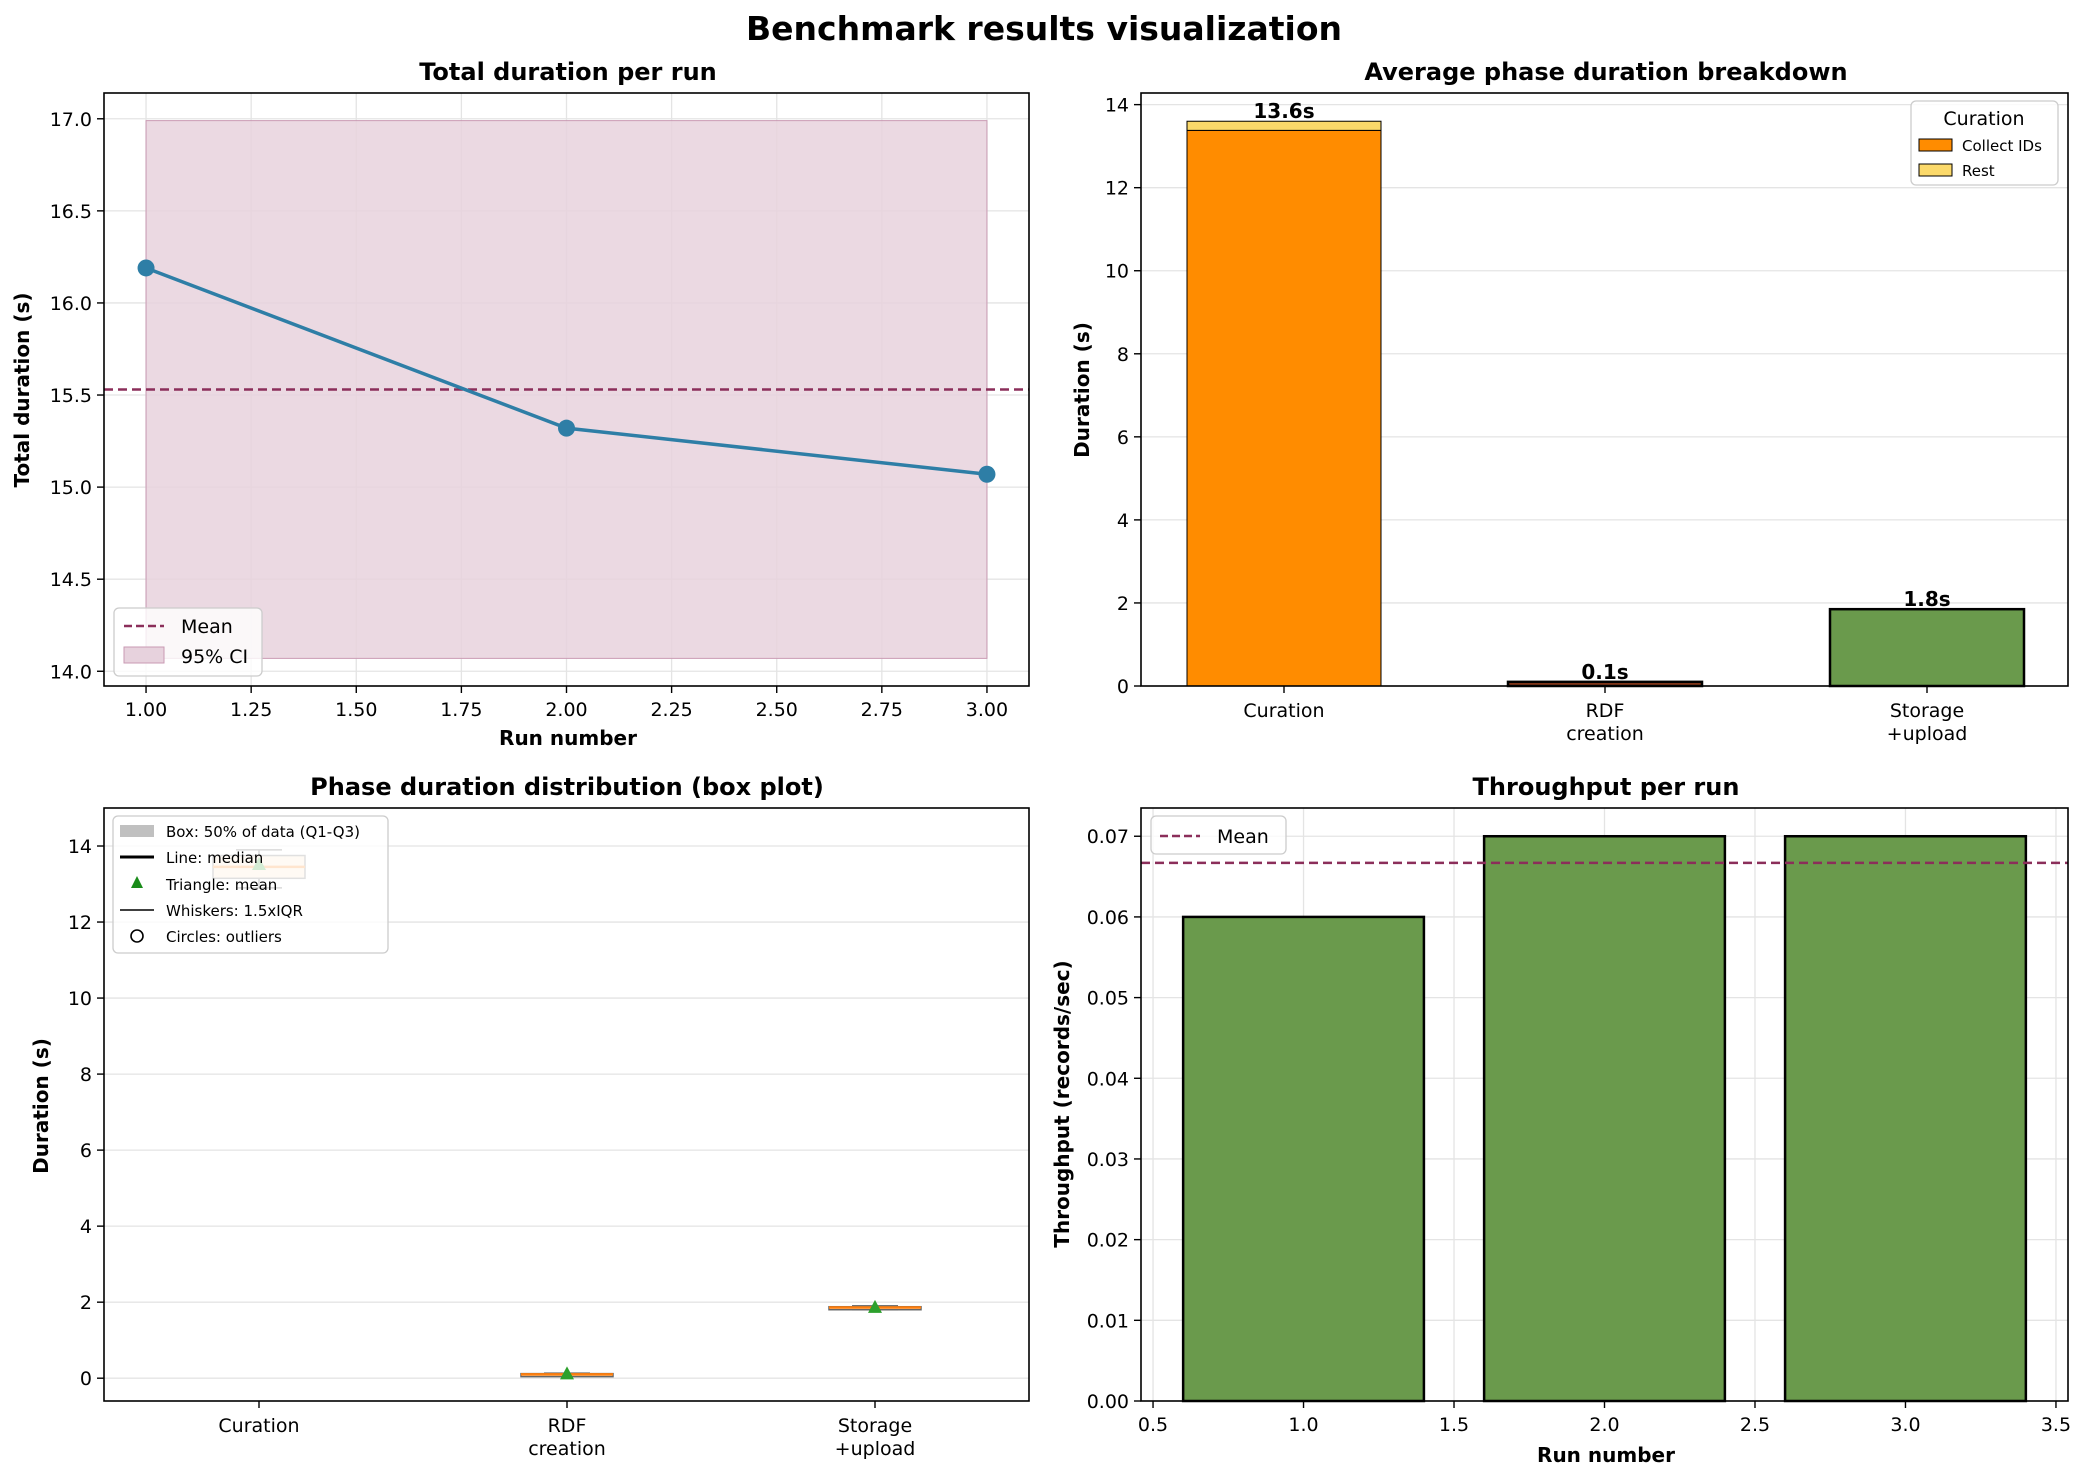 The width and height of the screenshot is (2081, 1475). What do you see at coordinates (1926, 599) in the screenshot?
I see `bar-total-label-2: 1.8s` at bounding box center [1926, 599].